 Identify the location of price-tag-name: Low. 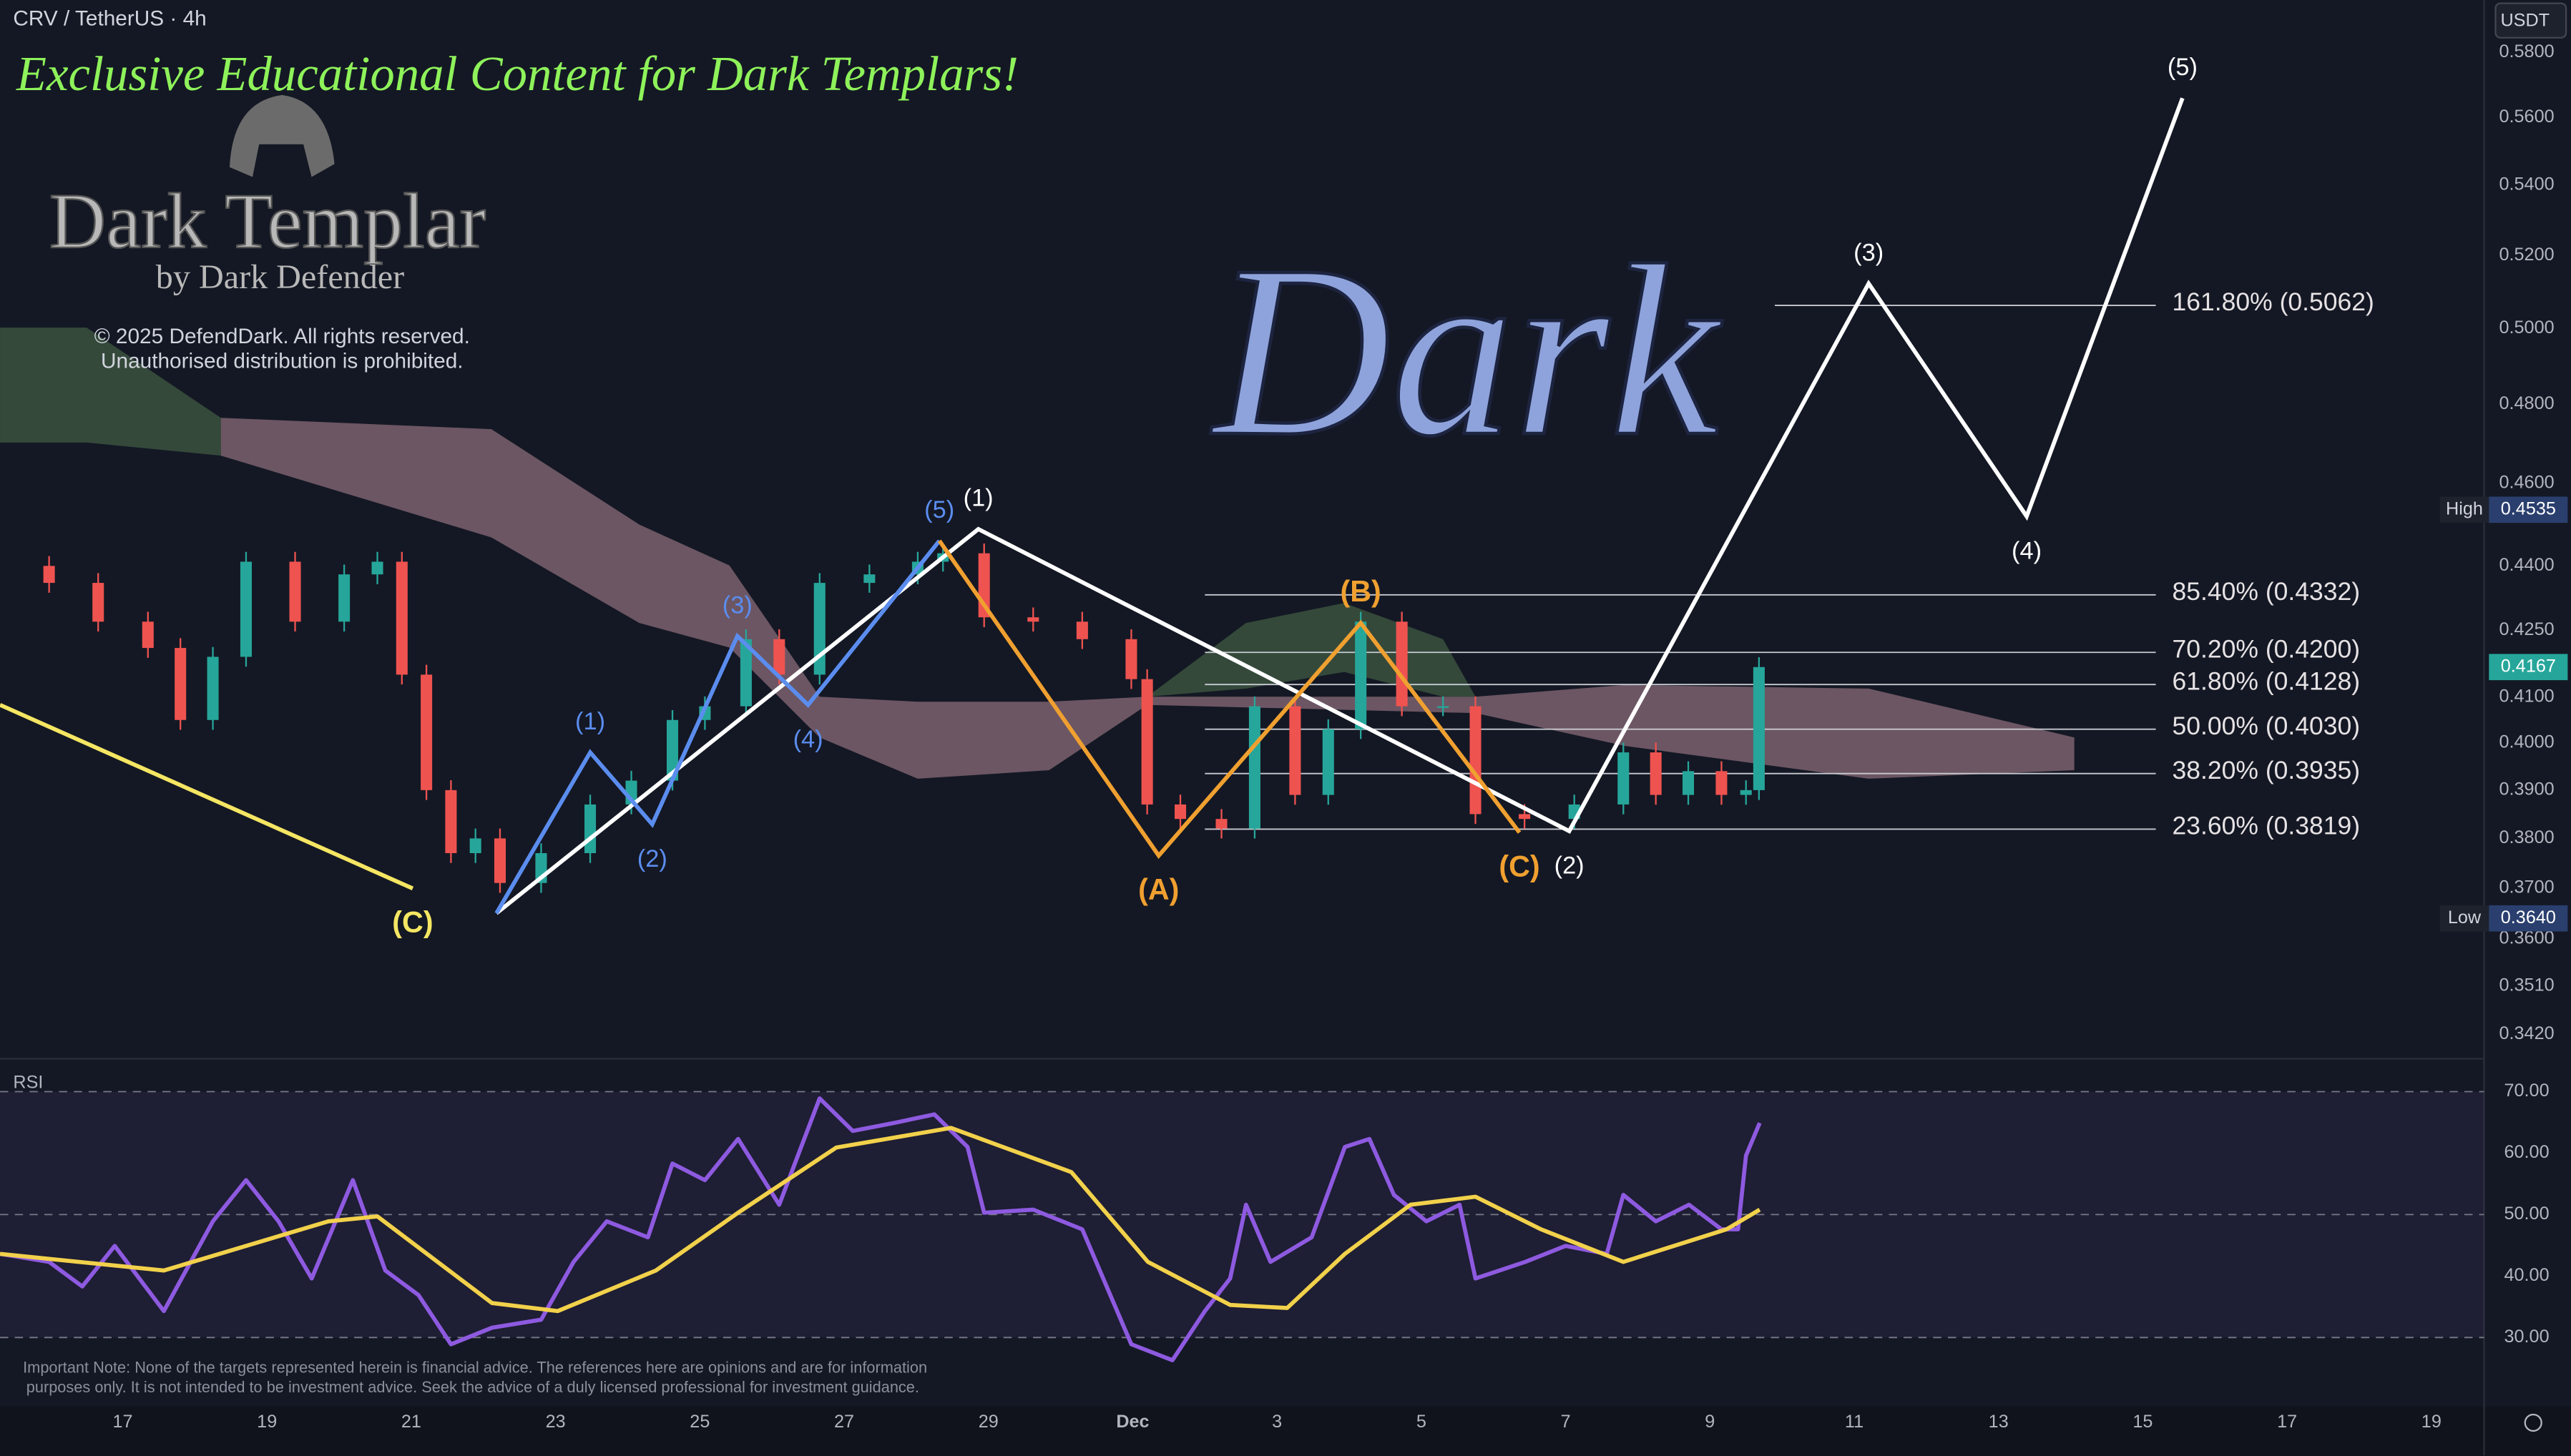
(2465, 917).